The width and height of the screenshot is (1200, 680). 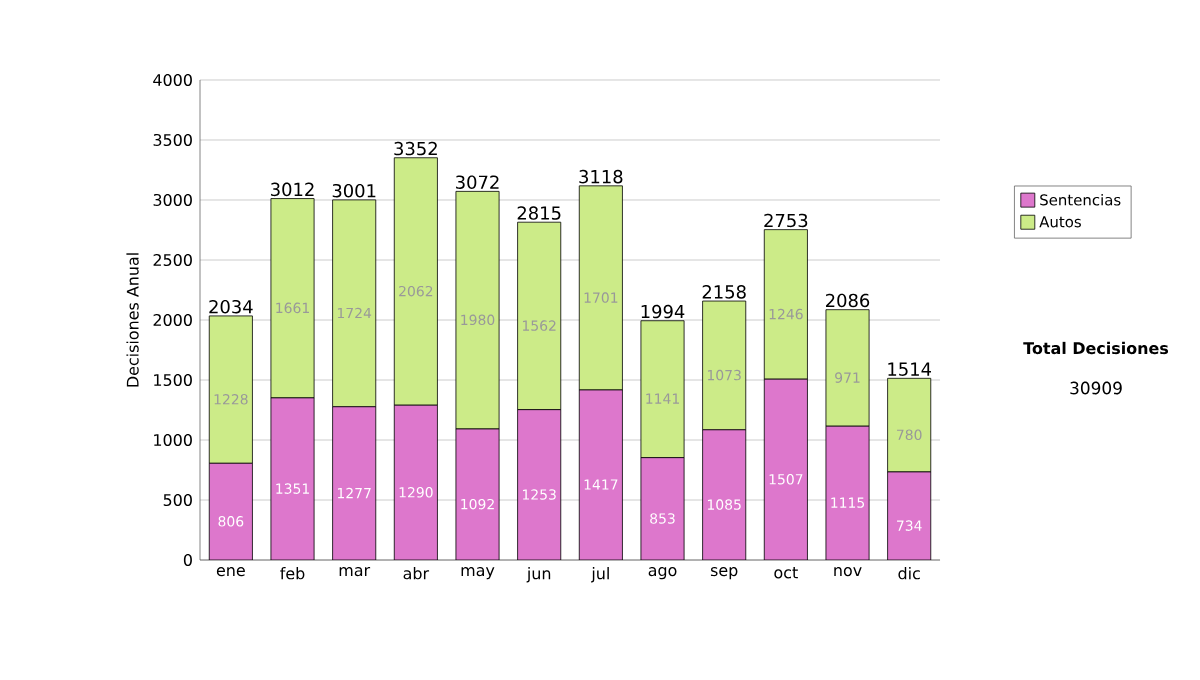 What do you see at coordinates (354, 190) in the screenshot?
I see `total-label: 3001` at bounding box center [354, 190].